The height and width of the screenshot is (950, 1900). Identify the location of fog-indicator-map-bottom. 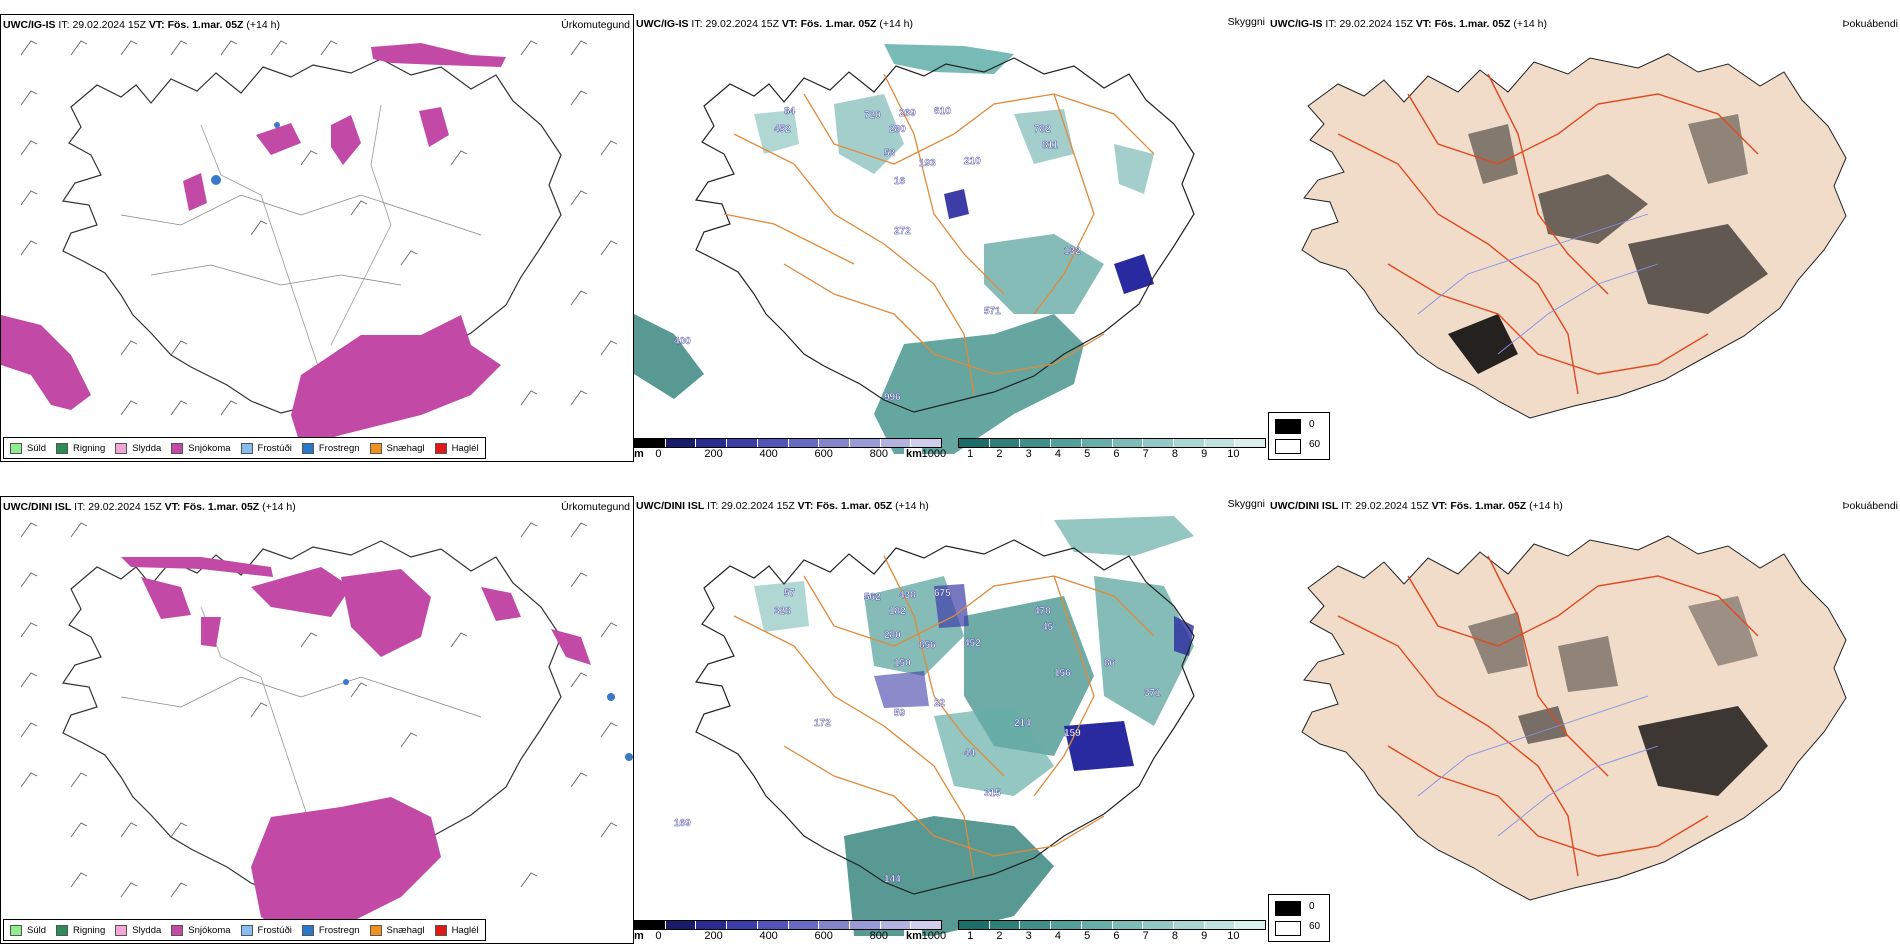
(1574, 718).